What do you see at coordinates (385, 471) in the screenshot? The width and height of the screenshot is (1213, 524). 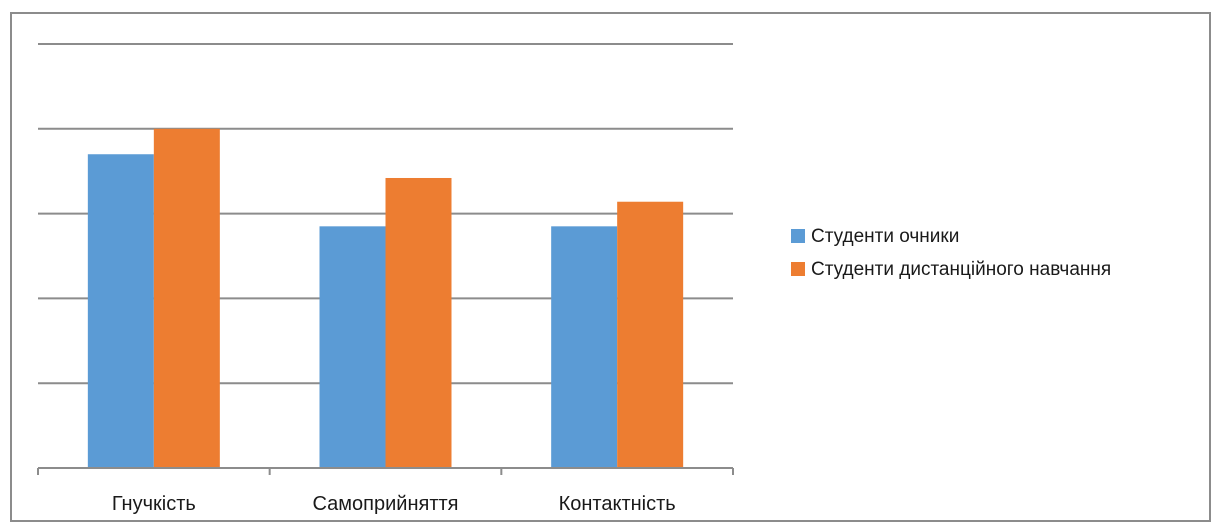 I see `x-axis` at bounding box center [385, 471].